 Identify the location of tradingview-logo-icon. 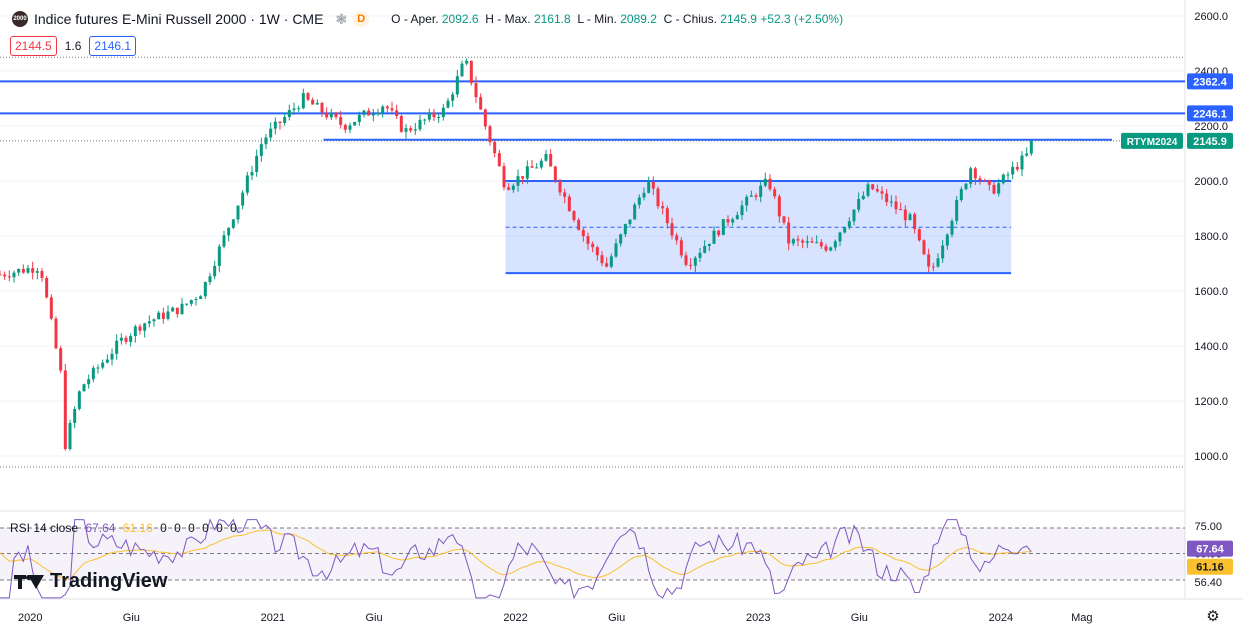
(29, 582).